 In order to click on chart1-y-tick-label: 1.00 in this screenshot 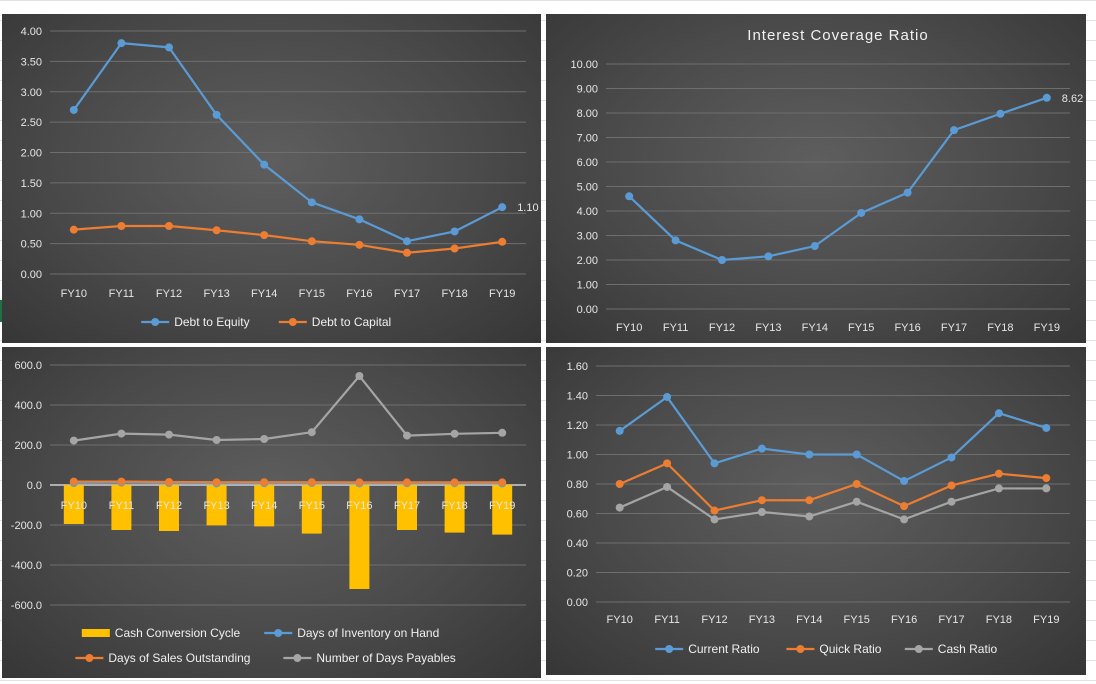, I will do `click(31, 214)`.